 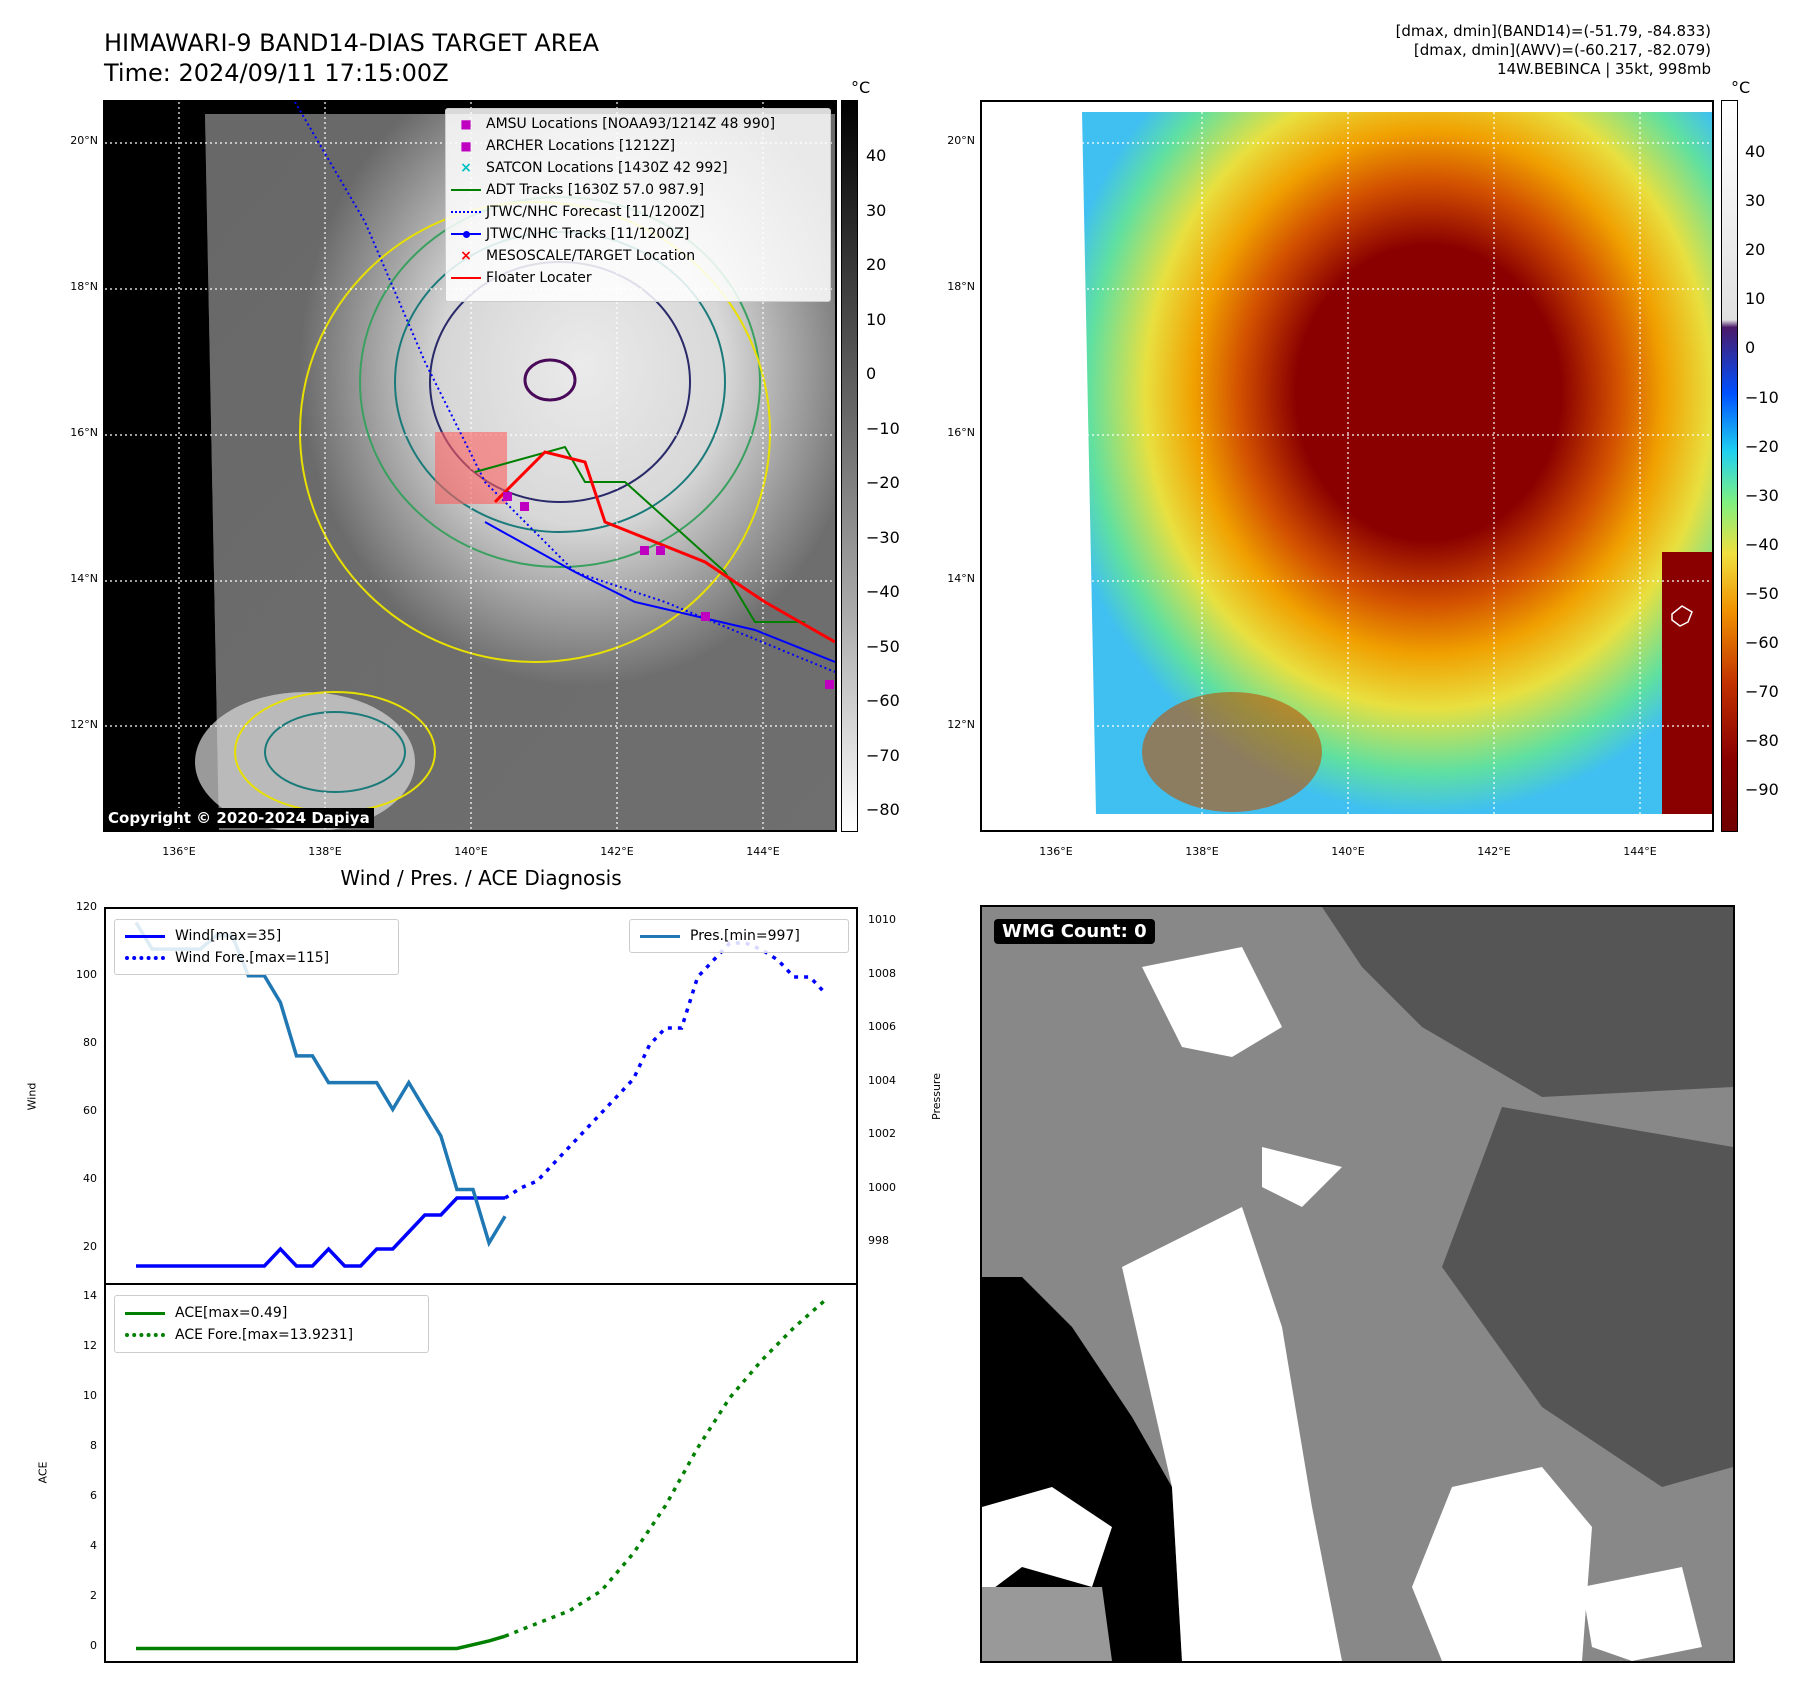 I want to click on lon-label: 144°E, so click(x=763, y=851).